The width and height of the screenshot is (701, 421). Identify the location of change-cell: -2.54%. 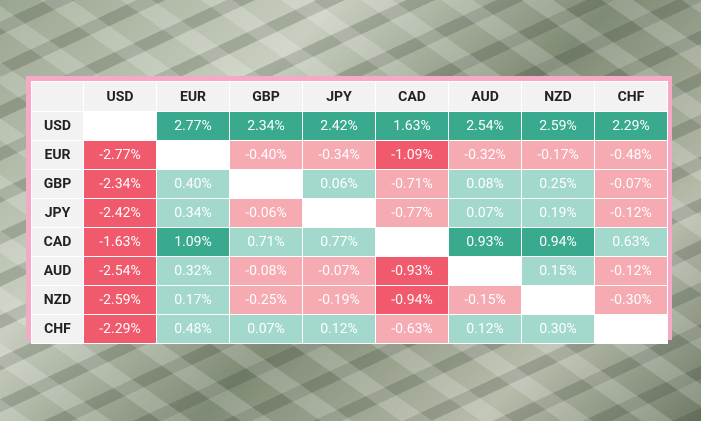
(120, 271).